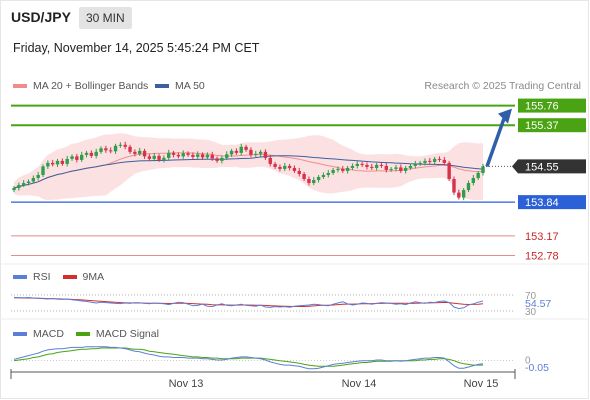 The width and height of the screenshot is (590, 400). Describe the element at coordinates (190, 86) in the screenshot. I see `legend-ma50-label: MA 50` at that location.